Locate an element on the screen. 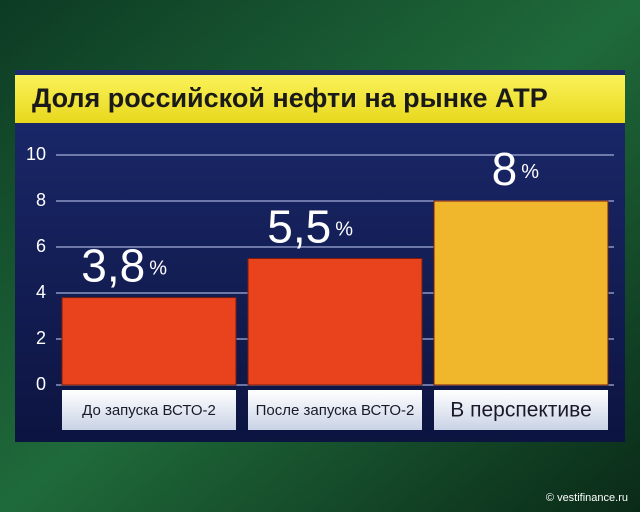 Image resolution: width=640 pixels, height=512 pixels. x-tick-label: В перспективе is located at coordinates (521, 410).